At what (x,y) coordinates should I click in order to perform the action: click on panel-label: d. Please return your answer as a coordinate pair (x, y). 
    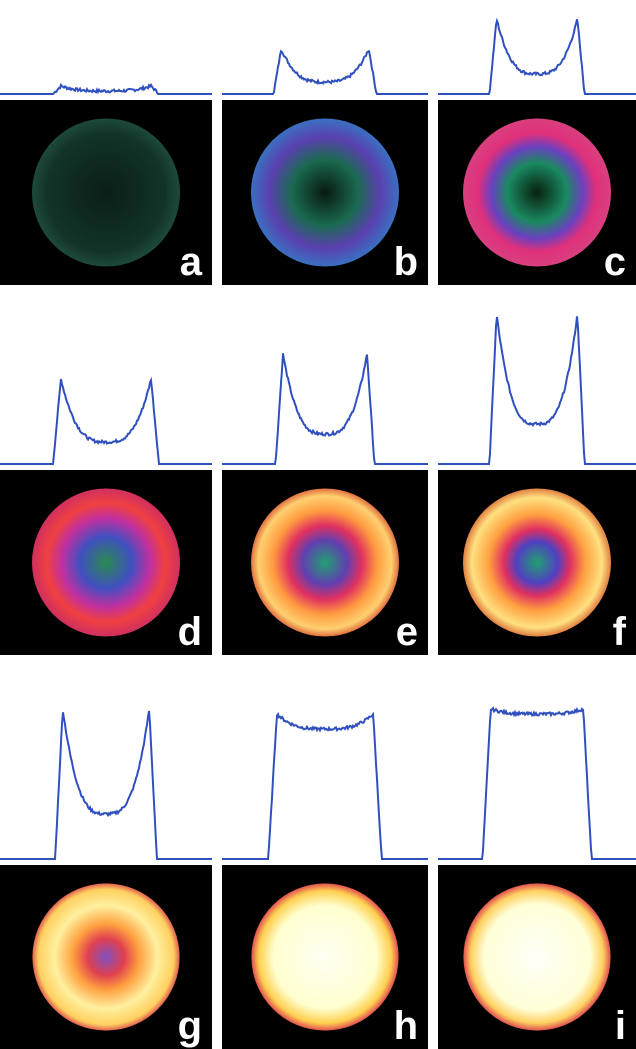
    Looking at the image, I should click on (190, 632).